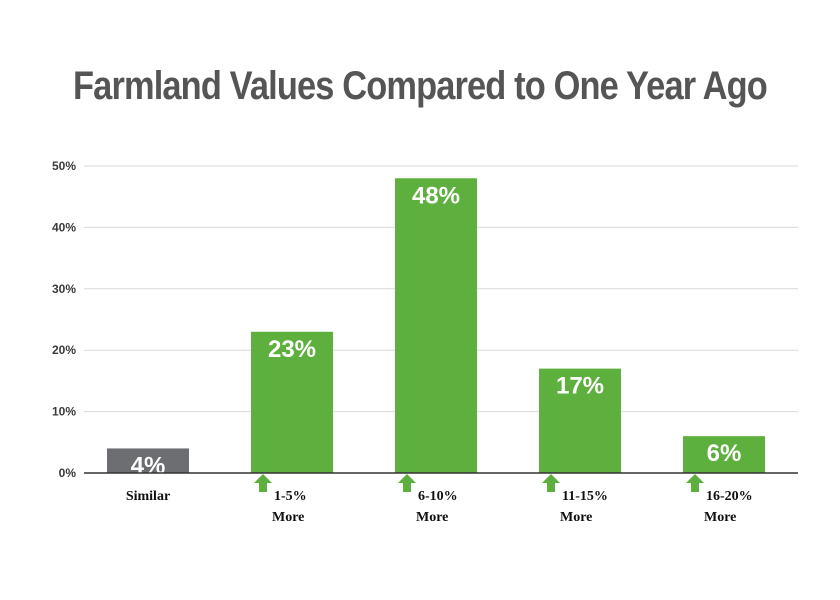  Describe the element at coordinates (64, 412) in the screenshot. I see `y-tick-label: 10%` at that location.